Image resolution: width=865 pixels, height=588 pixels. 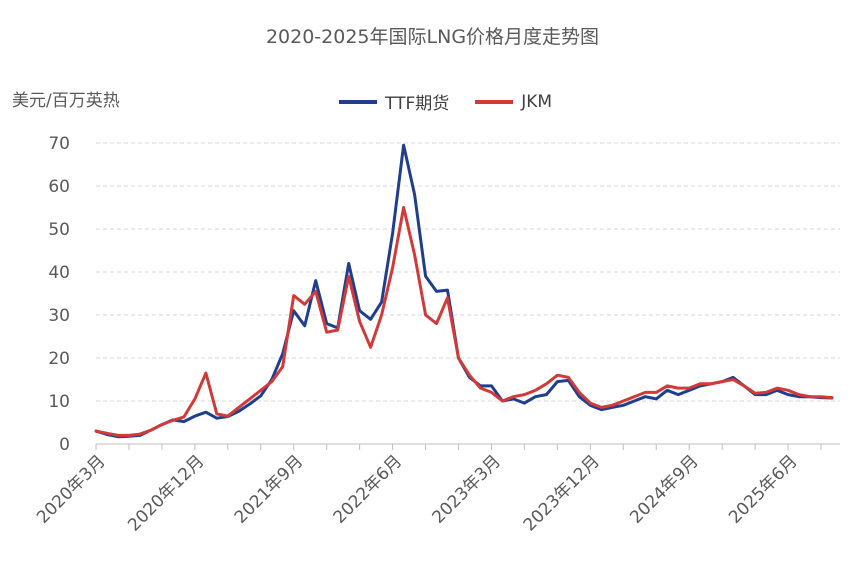 I want to click on legend-item-ttf: TTF期货, so click(x=394, y=101).